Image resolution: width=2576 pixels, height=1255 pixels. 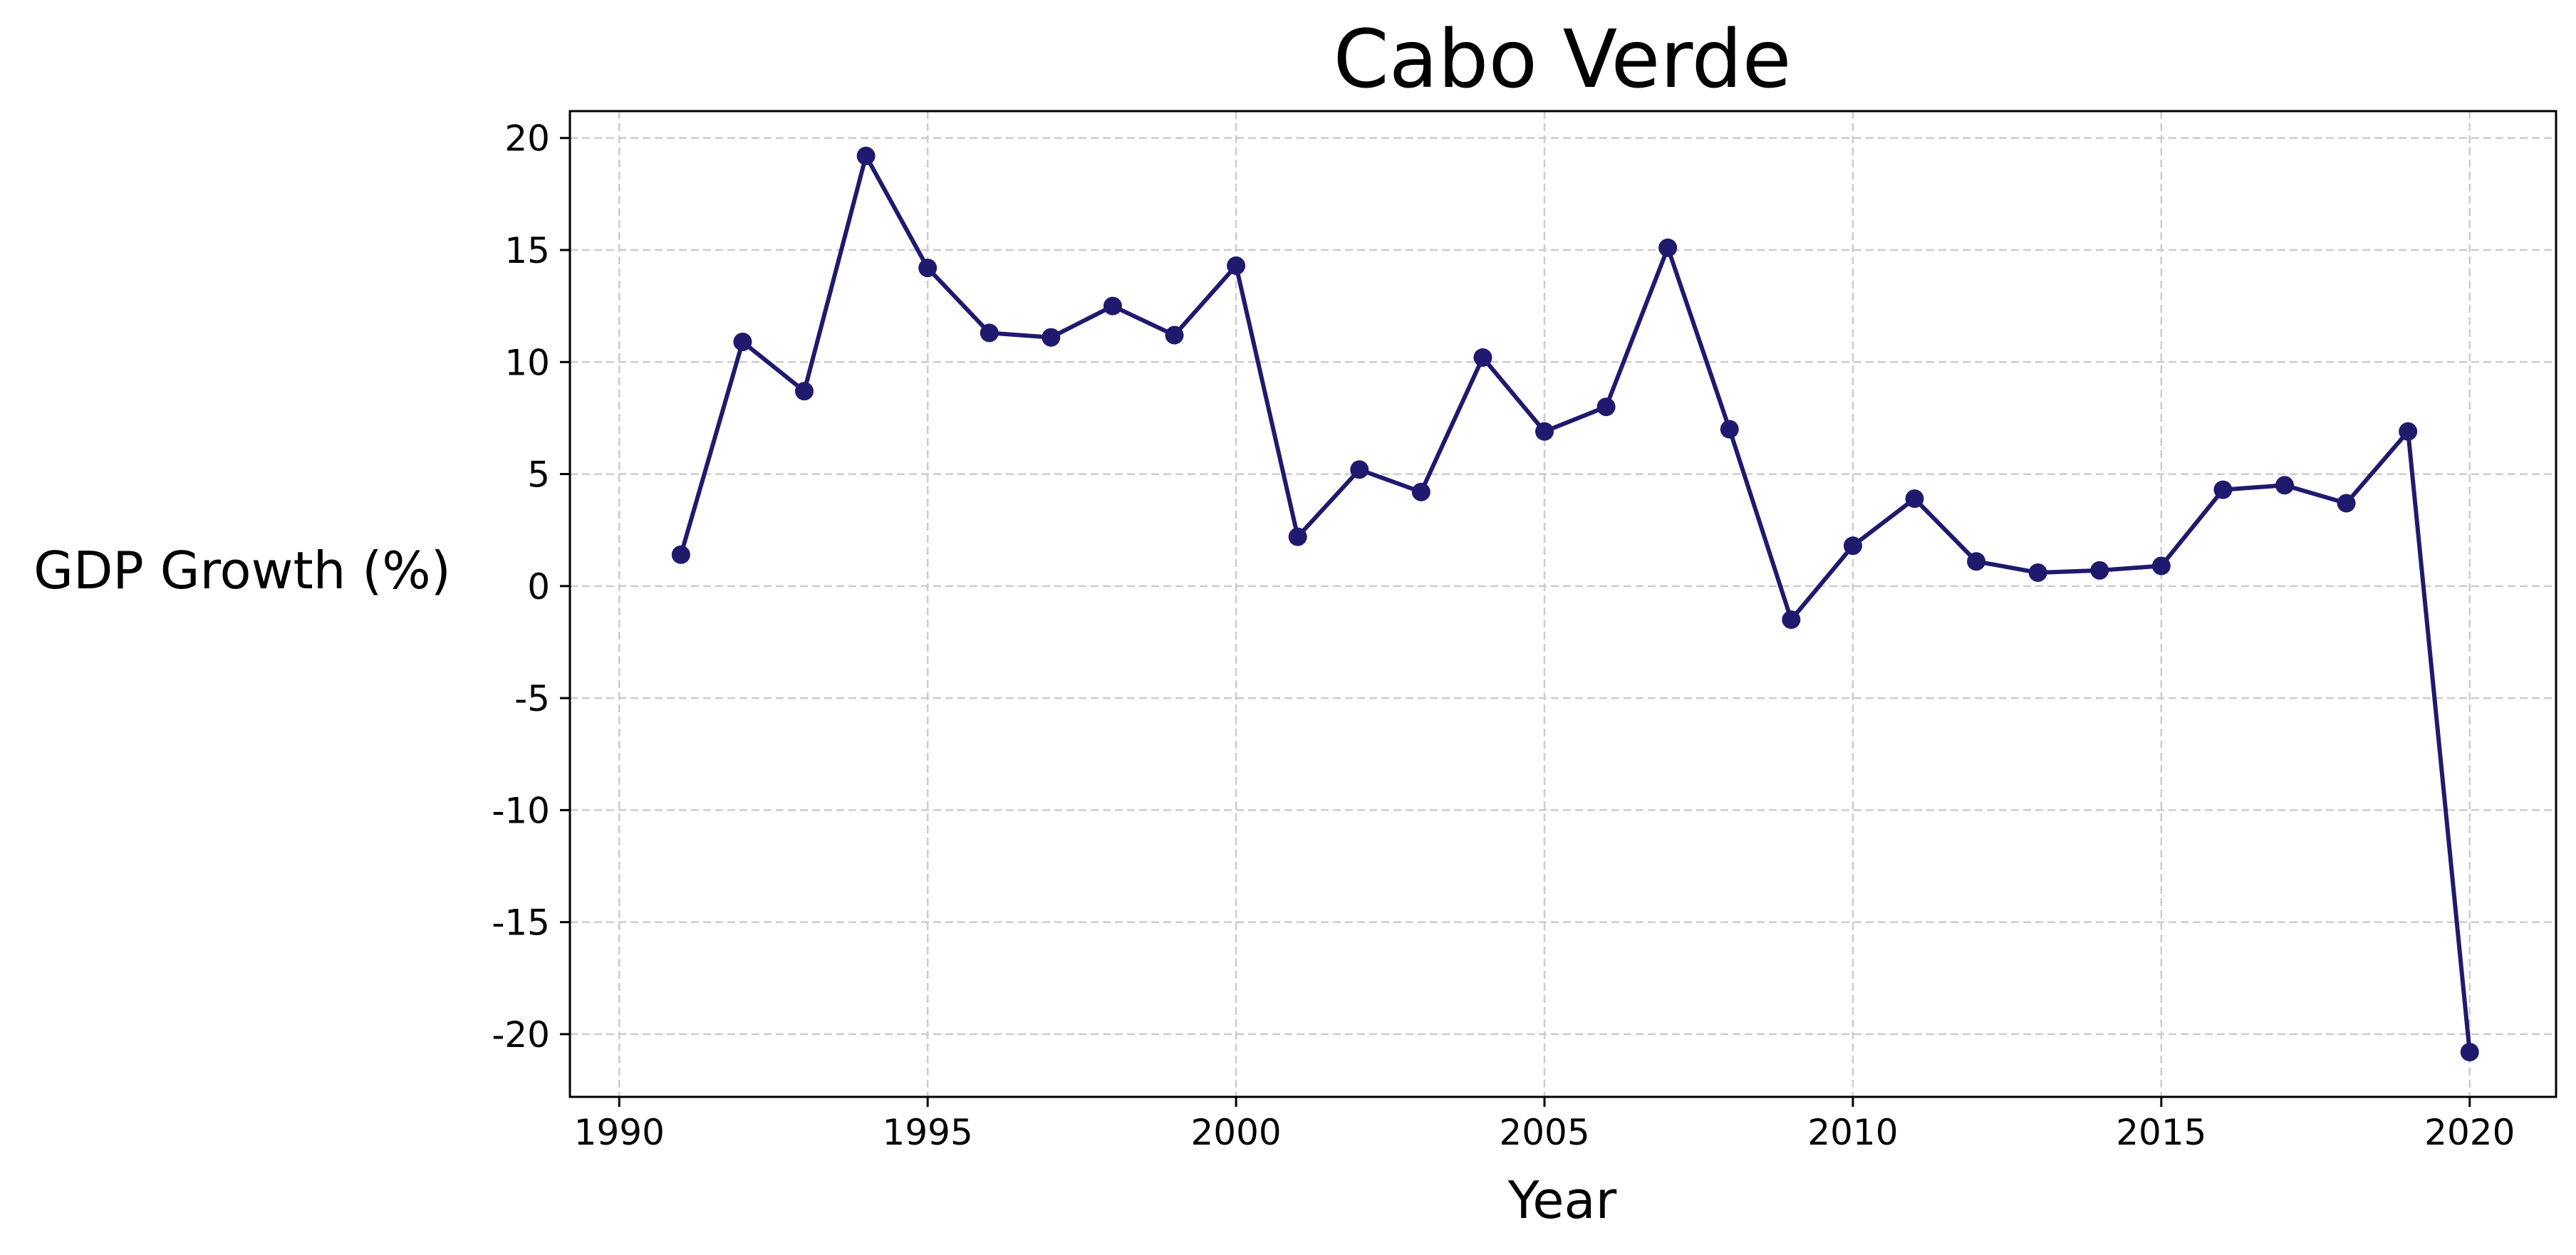 I want to click on y-tick-label: -5, so click(x=532, y=698).